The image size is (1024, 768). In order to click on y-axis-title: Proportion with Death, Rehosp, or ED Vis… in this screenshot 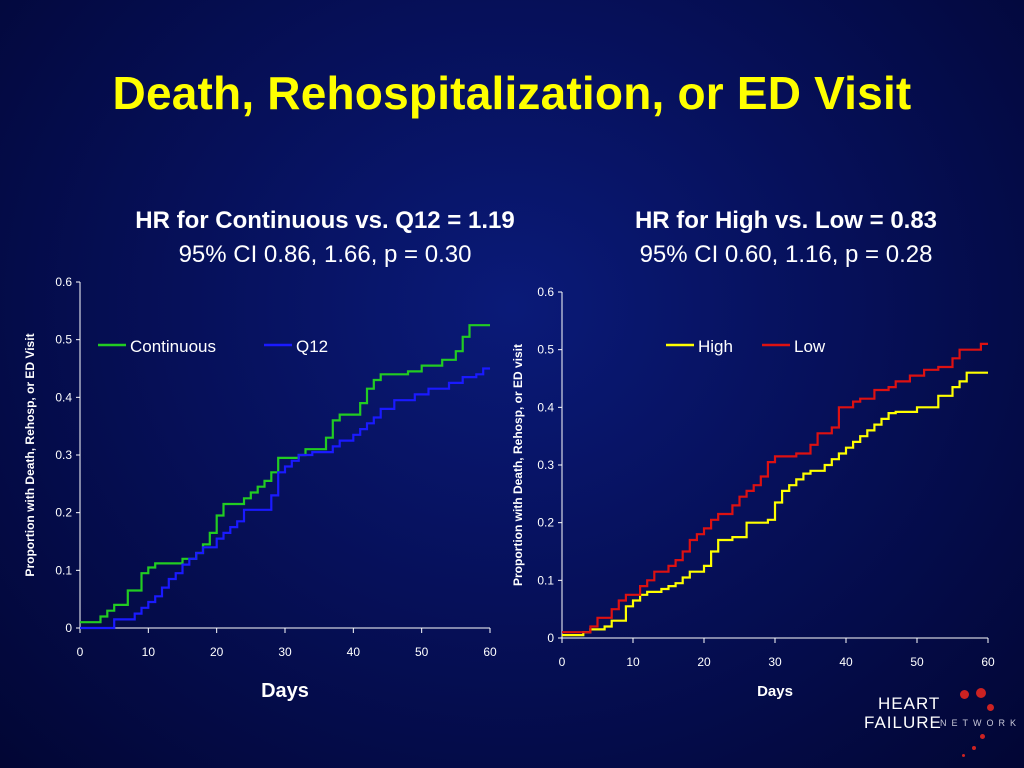, I will do `click(30, 454)`.